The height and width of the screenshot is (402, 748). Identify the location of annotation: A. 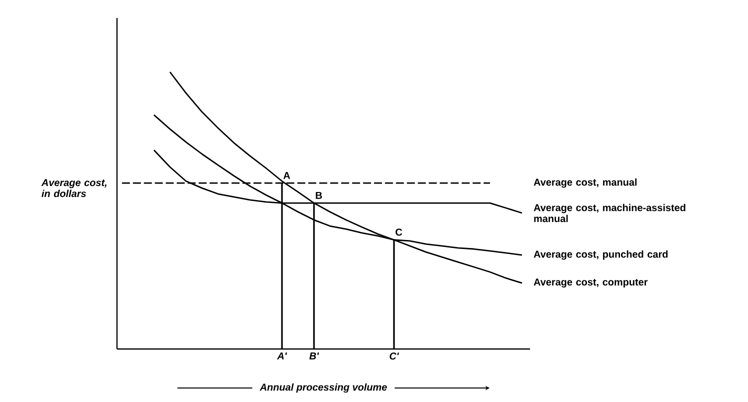
(286, 175).